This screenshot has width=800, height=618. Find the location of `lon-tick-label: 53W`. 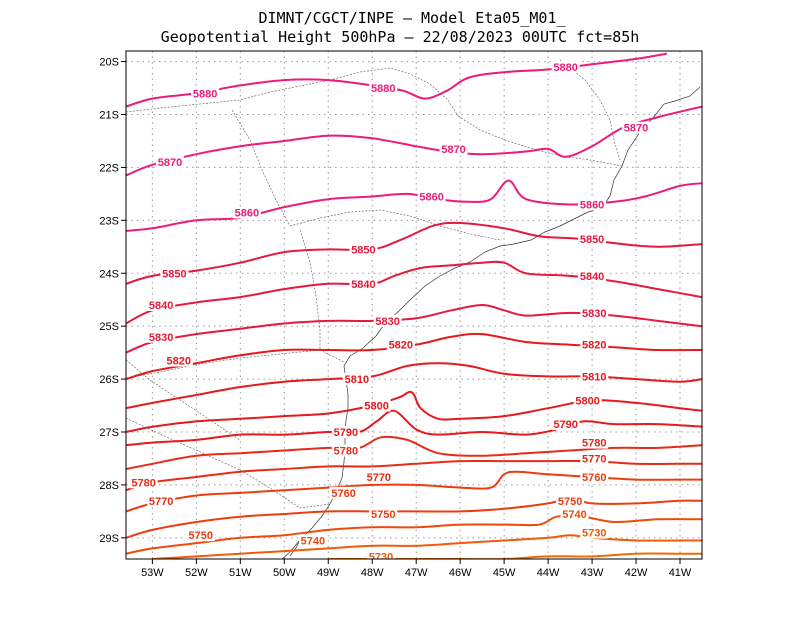

lon-tick-label: 53W is located at coordinates (152, 573).